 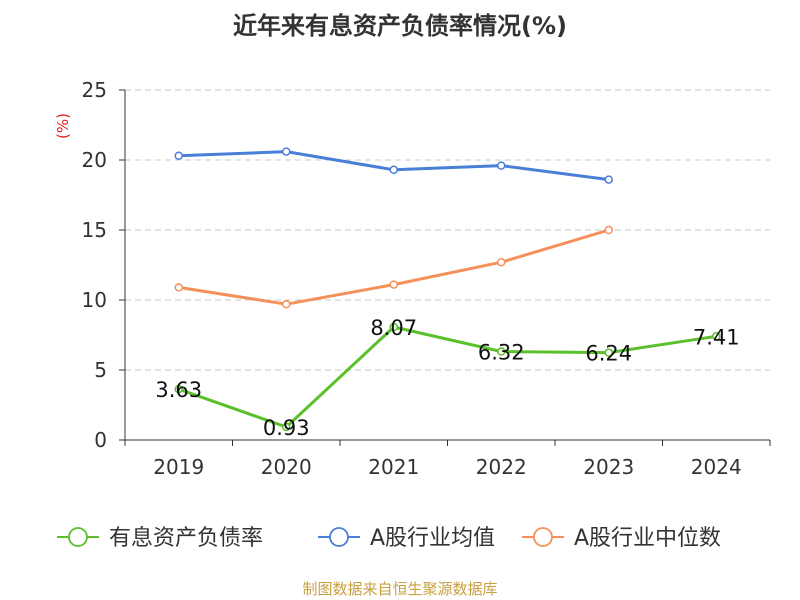 What do you see at coordinates (400, 589) in the screenshot?
I see `source-note: 制图数据来自恒生聚源数据库` at bounding box center [400, 589].